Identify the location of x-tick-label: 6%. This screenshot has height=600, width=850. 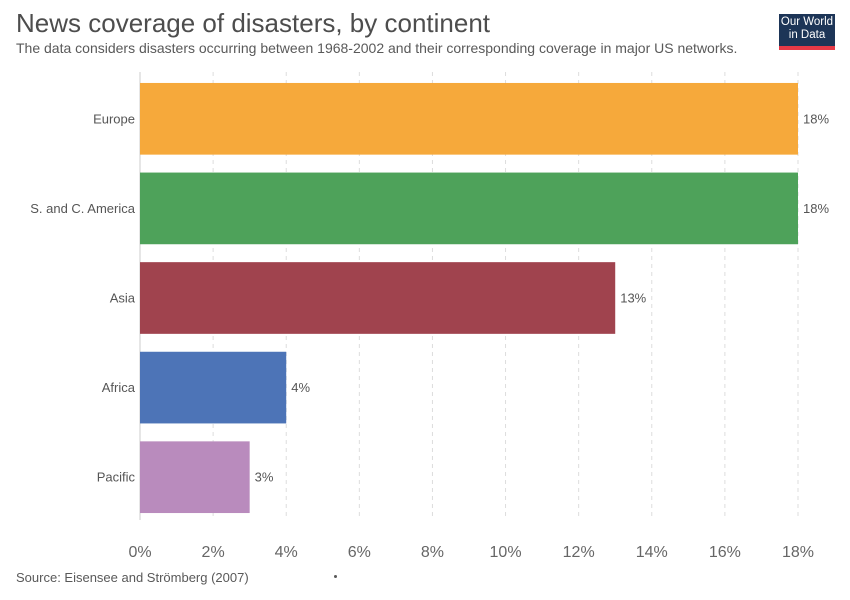
(359, 552).